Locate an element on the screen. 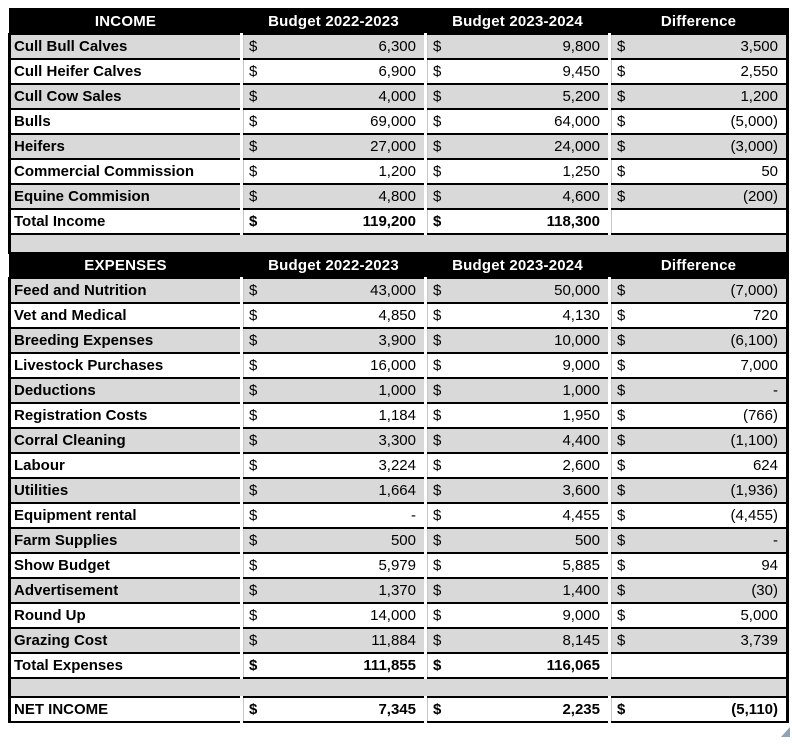 This screenshot has height=744, width=792. difference-cell: $50 is located at coordinates (698, 171).